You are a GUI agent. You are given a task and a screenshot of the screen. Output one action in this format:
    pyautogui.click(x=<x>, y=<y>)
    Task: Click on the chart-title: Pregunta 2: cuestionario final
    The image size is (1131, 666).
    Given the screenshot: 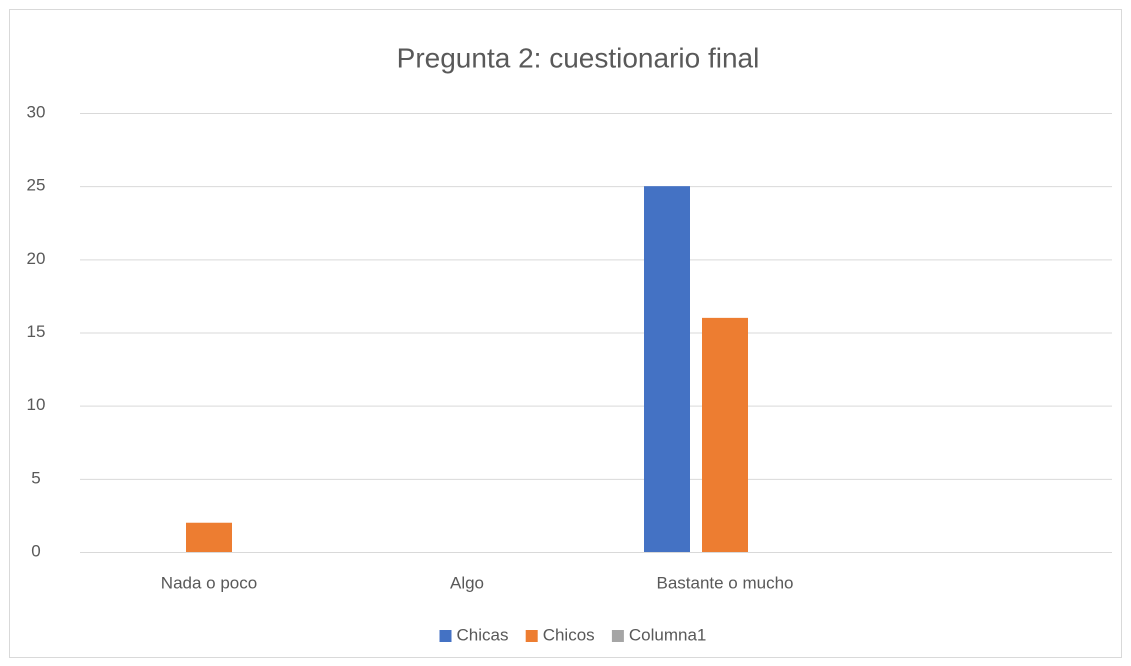 What is the action you would take?
    pyautogui.click(x=578, y=57)
    